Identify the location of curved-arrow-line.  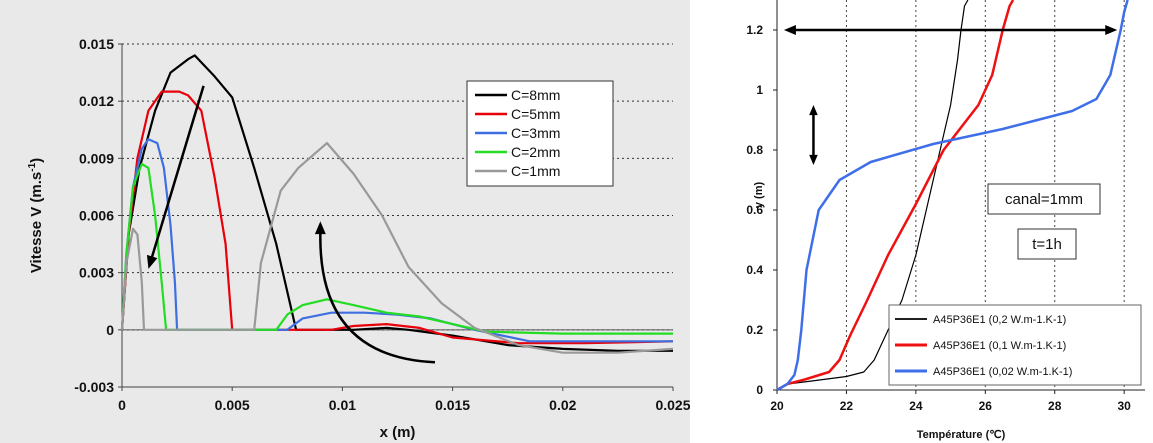
(377, 298).